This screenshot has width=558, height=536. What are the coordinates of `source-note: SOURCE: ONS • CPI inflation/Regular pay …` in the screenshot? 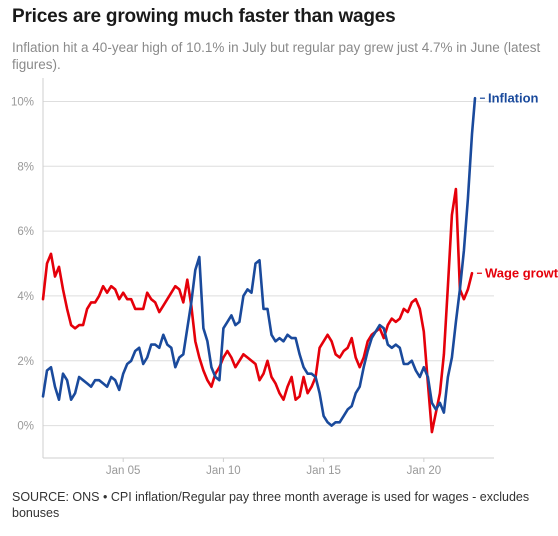 It's located at (271, 505).